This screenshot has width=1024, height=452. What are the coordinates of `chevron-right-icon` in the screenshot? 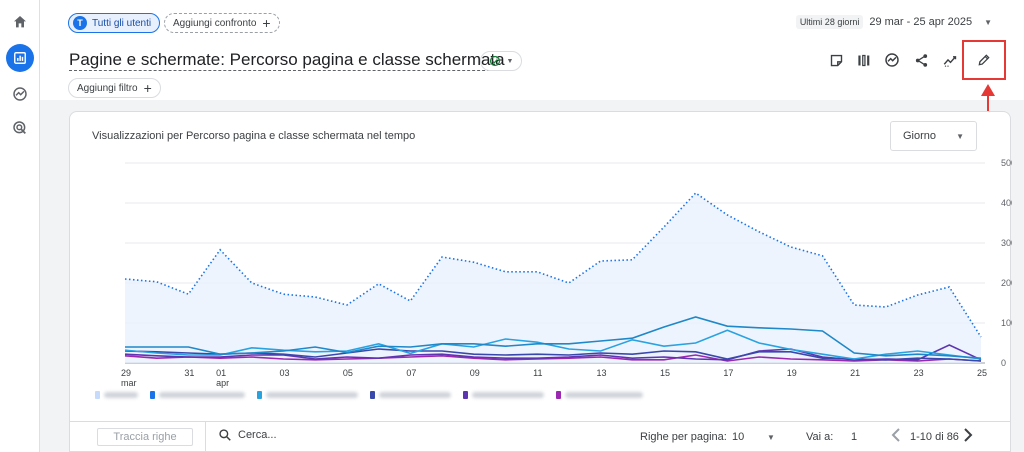 It's located at (968, 436).